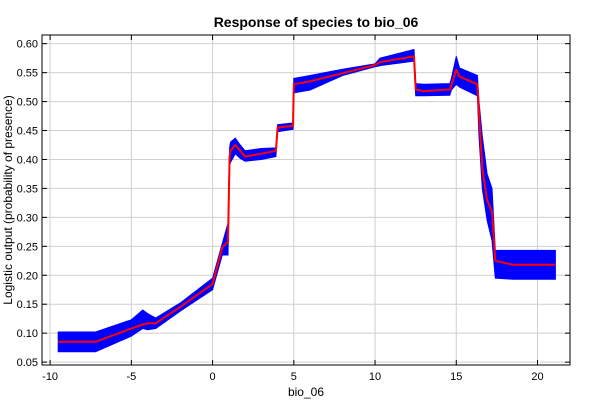  Describe the element at coordinates (27, 74) in the screenshot. I see `y-tick-label: 0.55` at that location.